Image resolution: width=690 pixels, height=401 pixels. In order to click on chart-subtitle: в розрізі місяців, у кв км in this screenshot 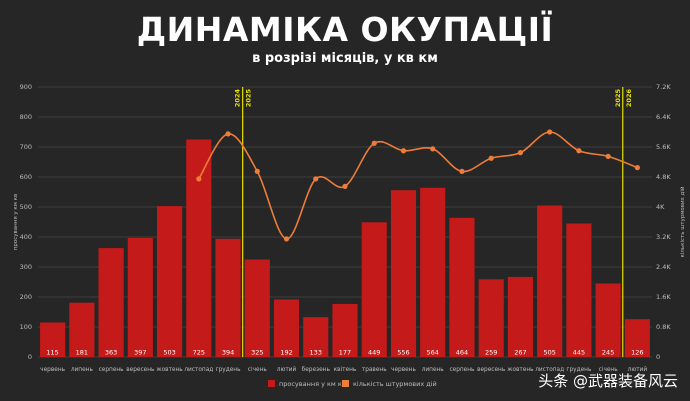, I will do `click(345, 58)`.